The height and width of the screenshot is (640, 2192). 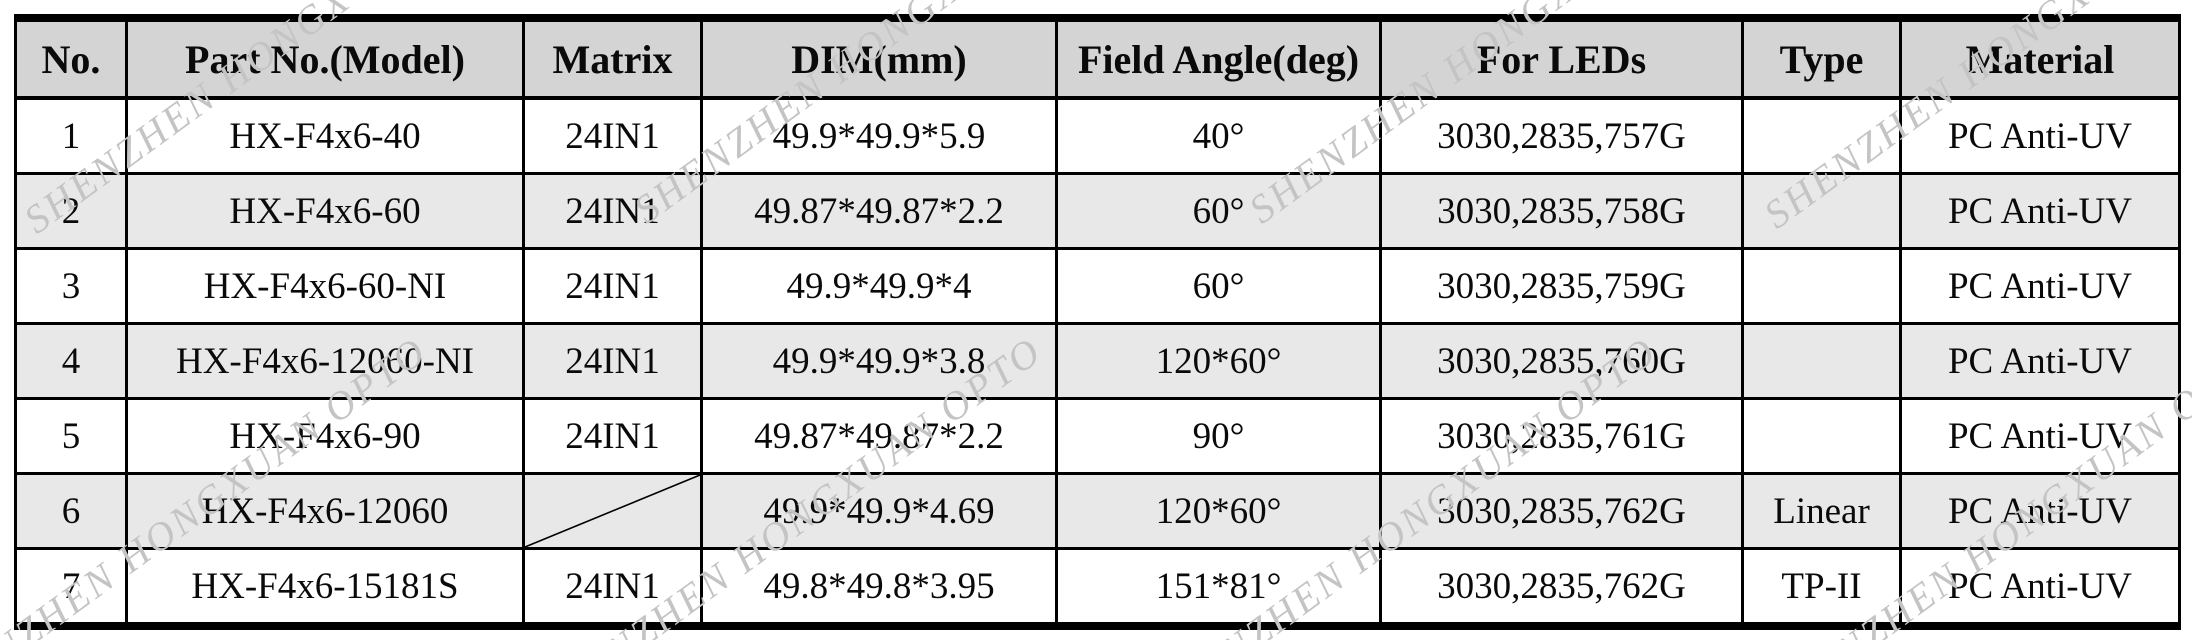 I want to click on cell-part-no: HX-F4x6-40, so click(x=325, y=135).